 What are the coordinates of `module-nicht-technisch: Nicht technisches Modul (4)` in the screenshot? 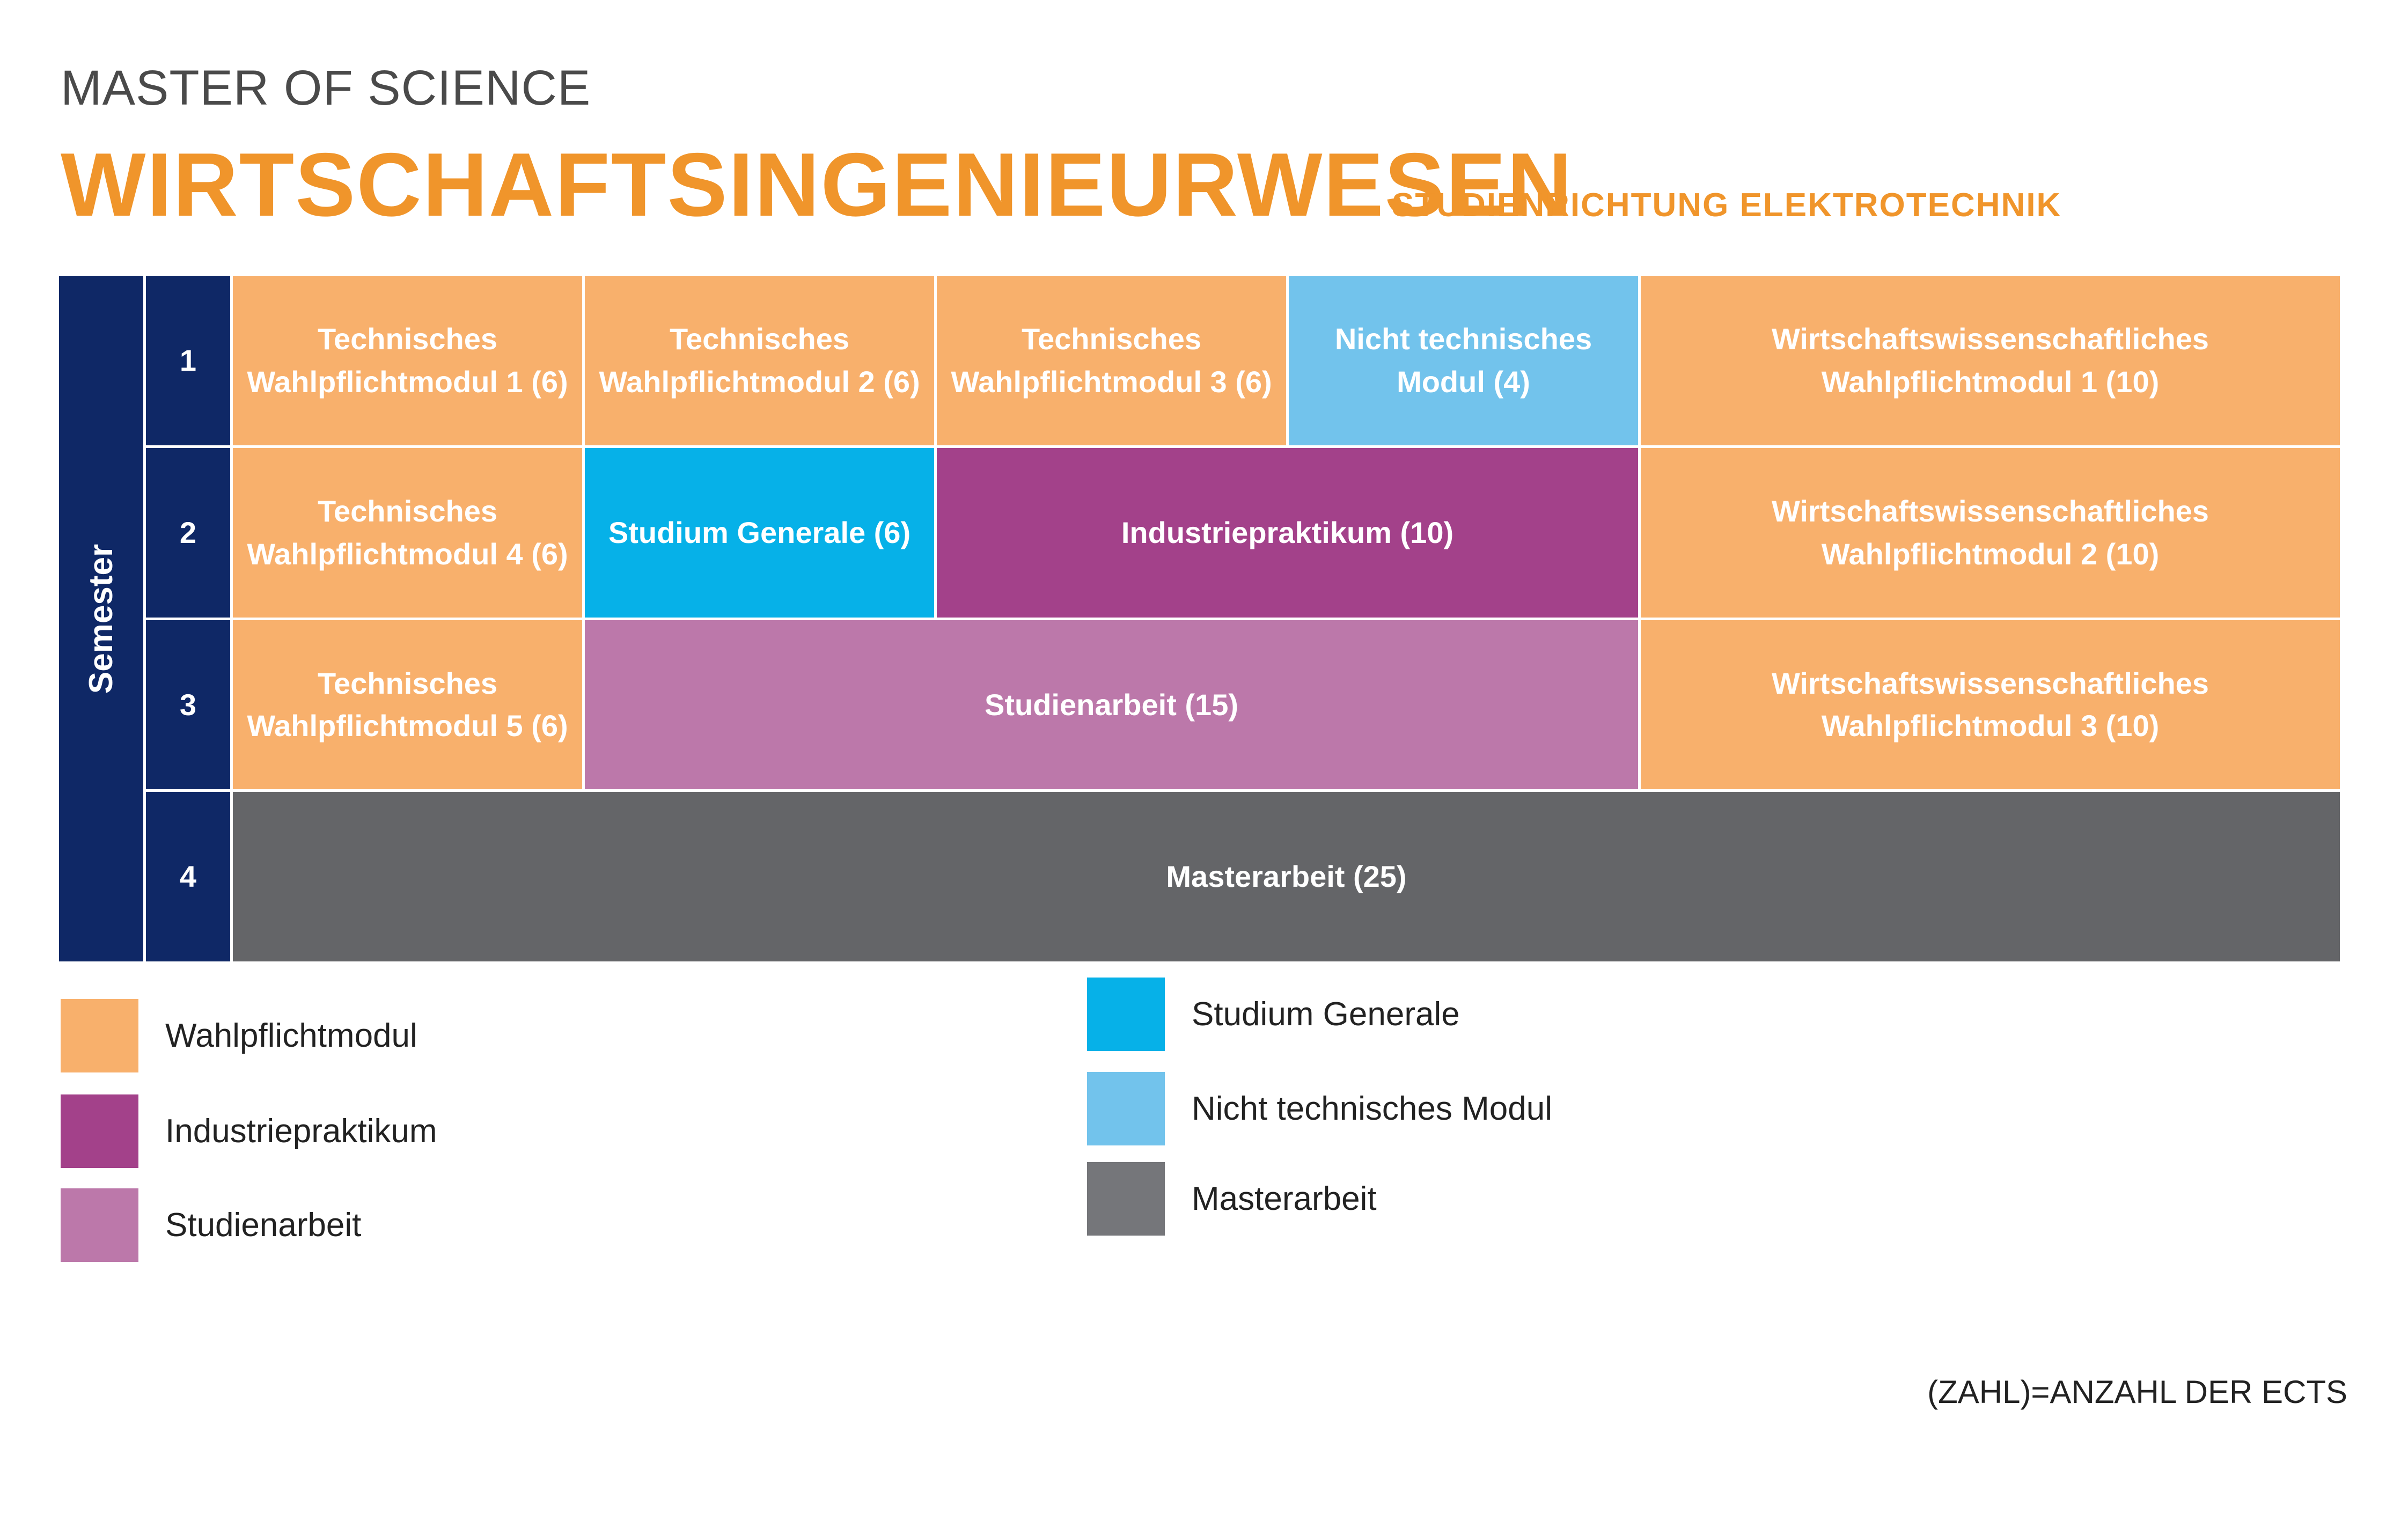 It's located at (1463, 360).